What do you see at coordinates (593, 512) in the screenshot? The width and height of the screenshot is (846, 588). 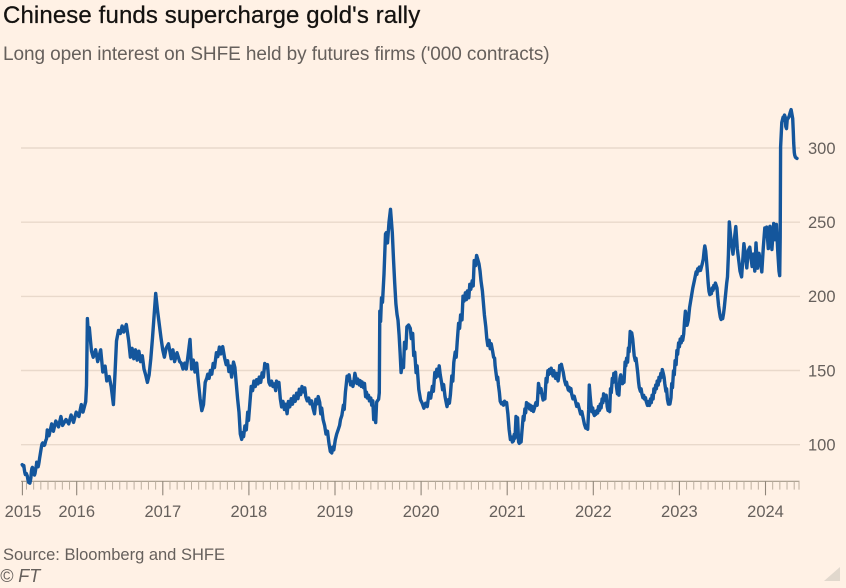 I see `svg-text: 2022` at bounding box center [593, 512].